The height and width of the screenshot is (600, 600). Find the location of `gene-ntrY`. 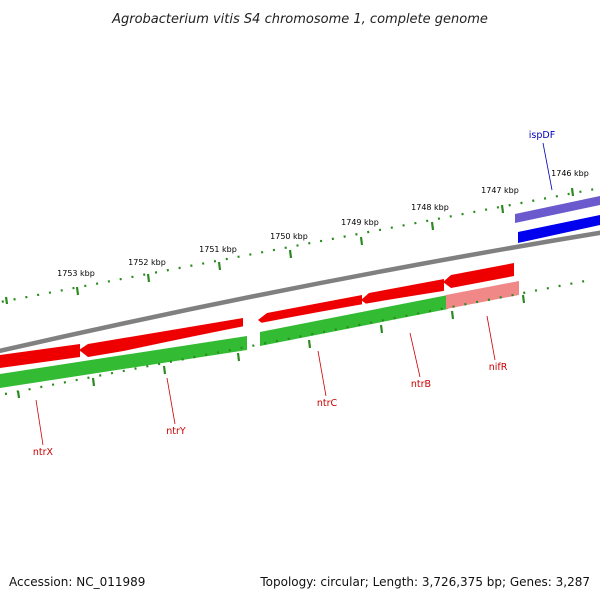

gene-ntrY is located at coordinates (161, 337).